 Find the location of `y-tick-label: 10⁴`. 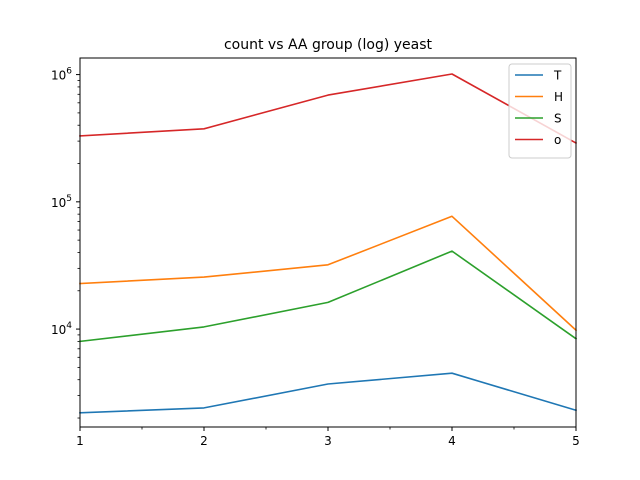

y-tick-label: 10⁴ is located at coordinates (61, 329).